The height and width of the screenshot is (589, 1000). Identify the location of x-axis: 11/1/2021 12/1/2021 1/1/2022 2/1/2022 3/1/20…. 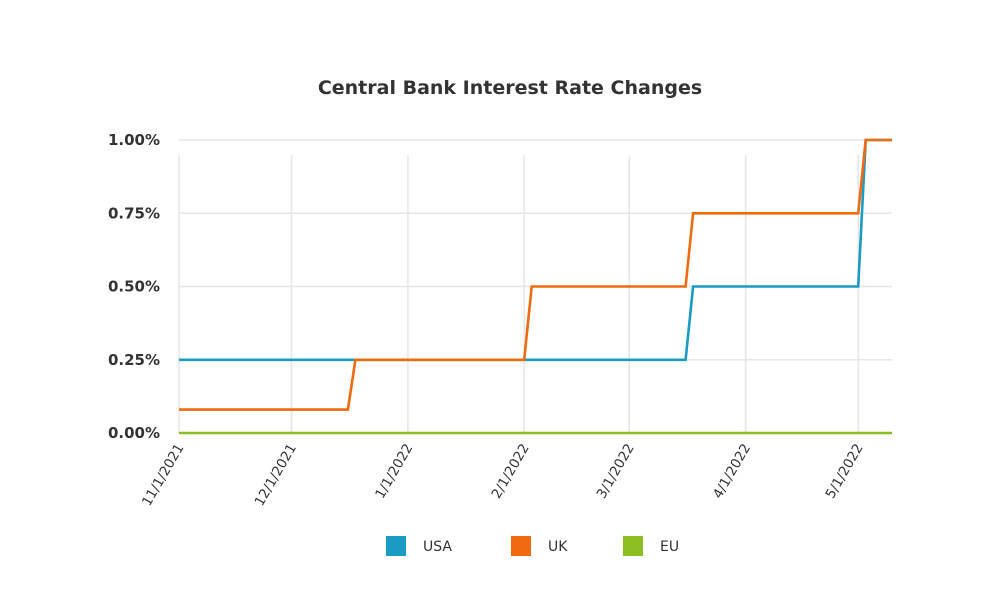
(503, 475).